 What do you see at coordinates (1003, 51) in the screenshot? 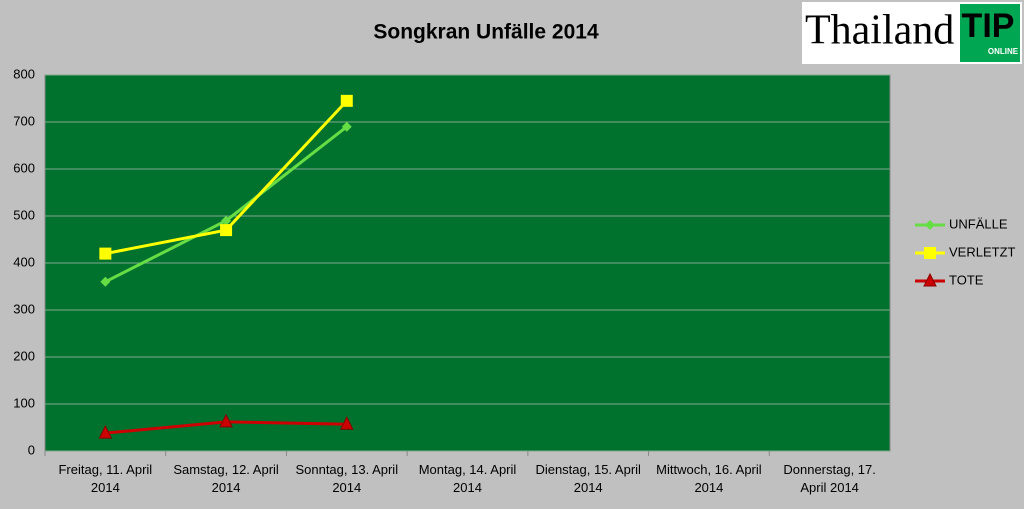
I see `logo-sub: ONLINE` at bounding box center [1003, 51].